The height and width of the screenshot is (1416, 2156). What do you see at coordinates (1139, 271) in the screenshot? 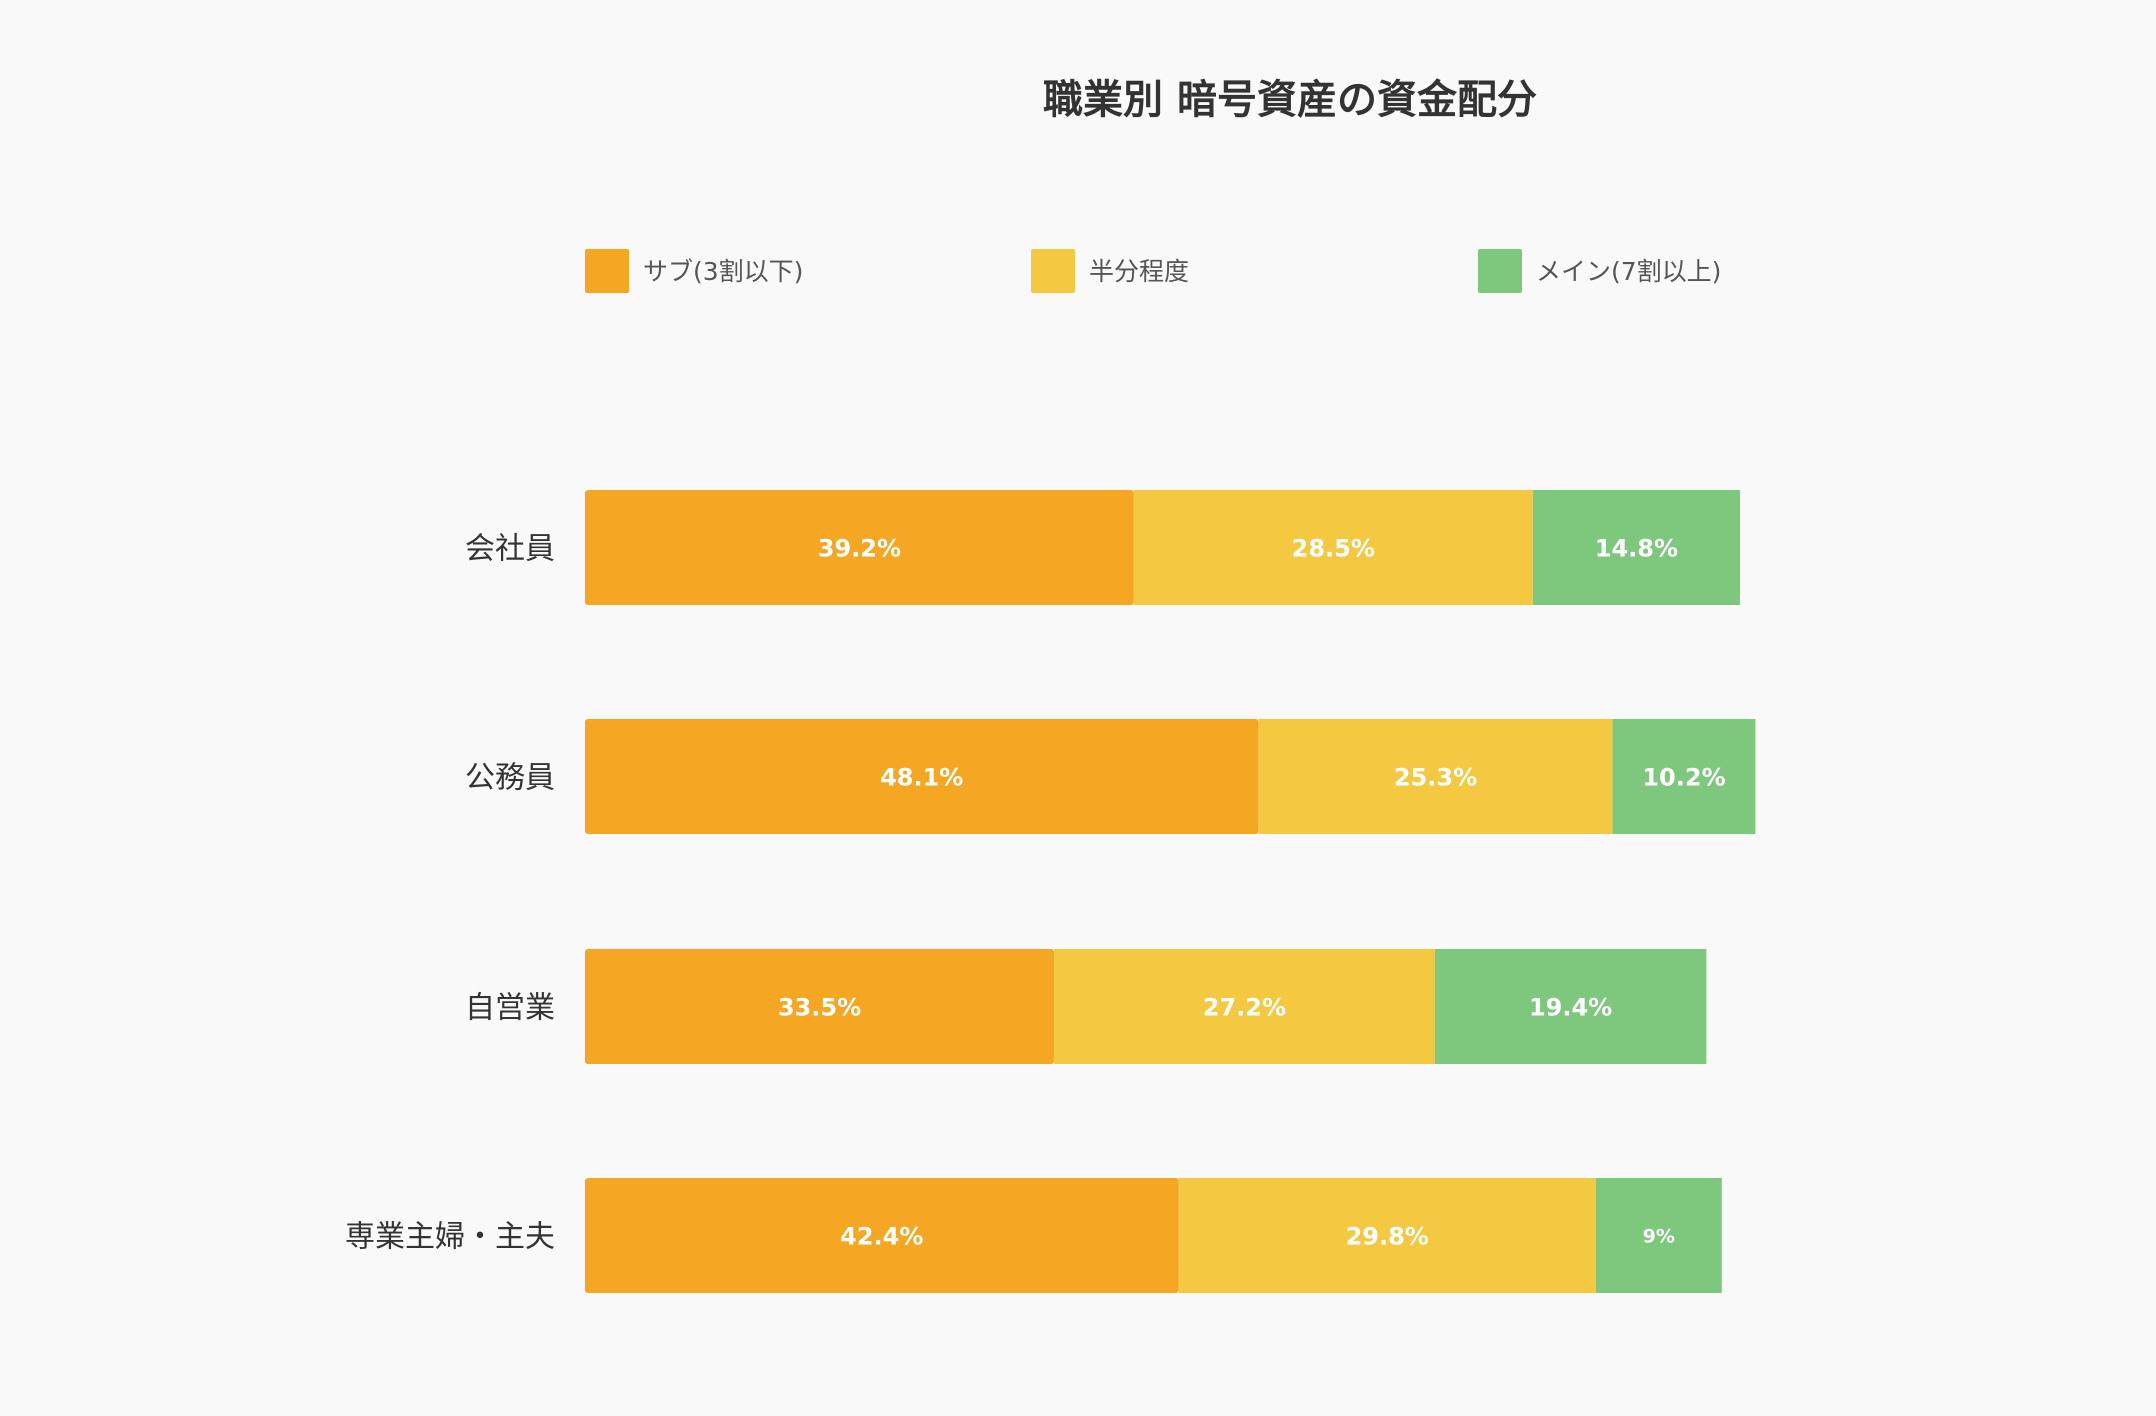
I see `legend-label: 半分程度` at bounding box center [1139, 271].